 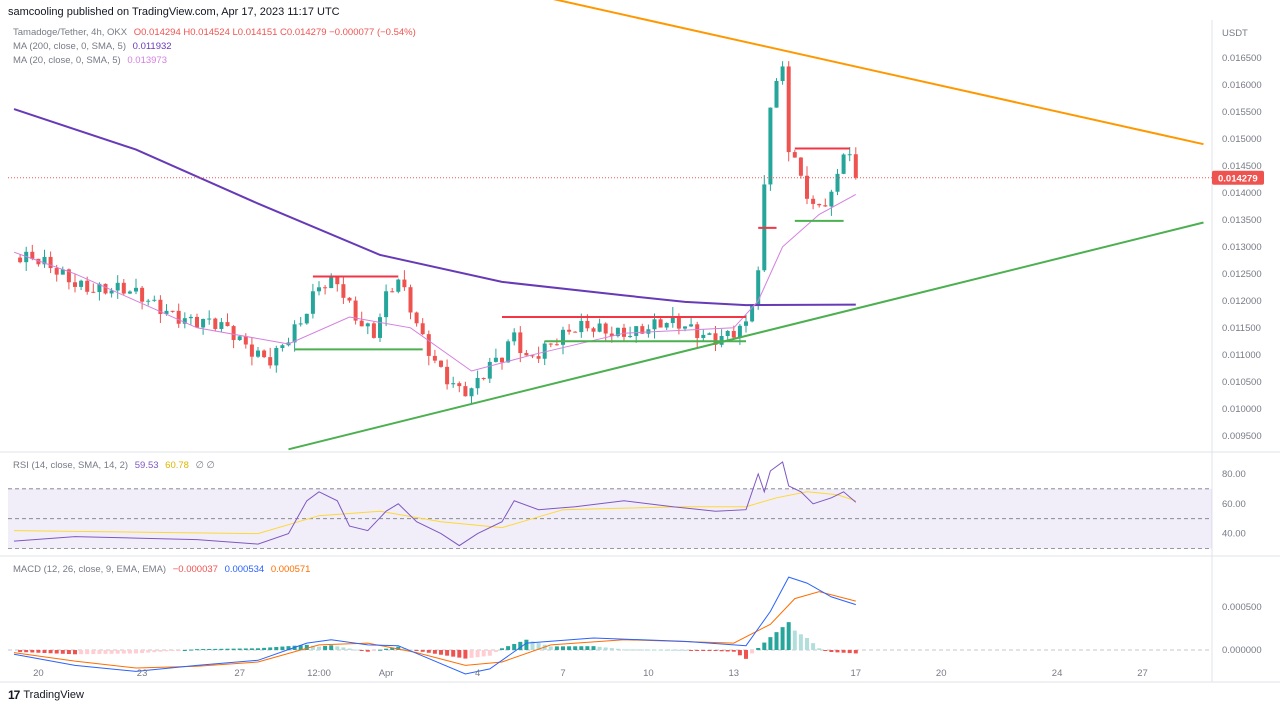 I want to click on symbol-name: Tamadoge/Tether, 4h, OKX, so click(x=70, y=32).